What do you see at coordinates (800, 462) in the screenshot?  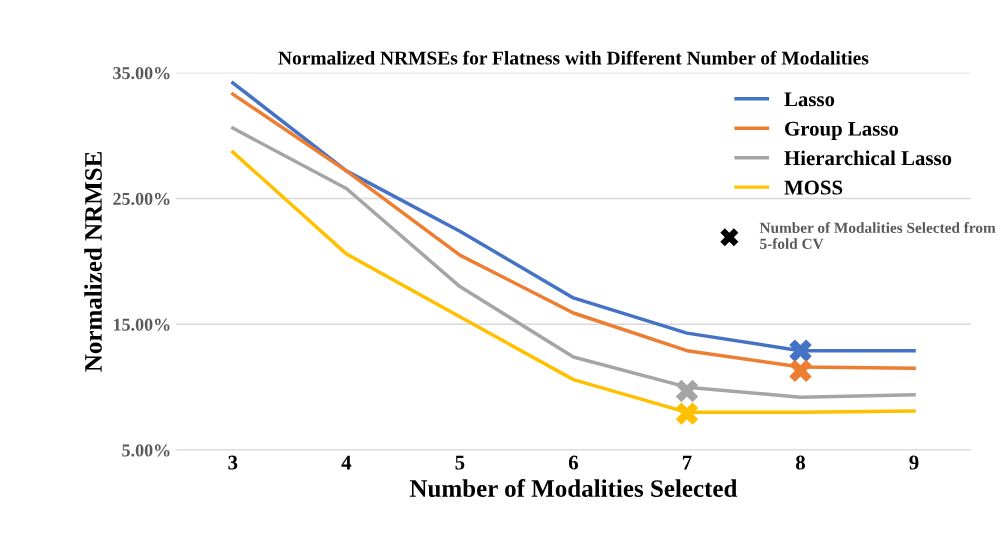 I see `x-tick-label: 8` at bounding box center [800, 462].